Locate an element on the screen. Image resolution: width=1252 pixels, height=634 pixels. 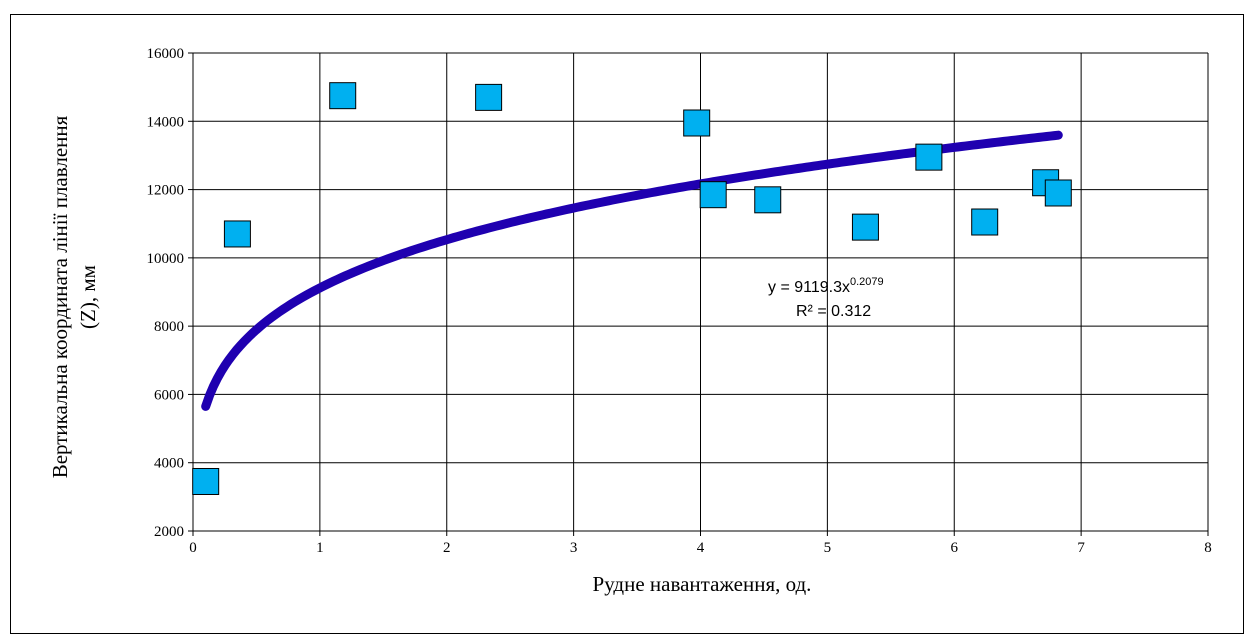
x-tick-label: 8 is located at coordinates (1208, 548).